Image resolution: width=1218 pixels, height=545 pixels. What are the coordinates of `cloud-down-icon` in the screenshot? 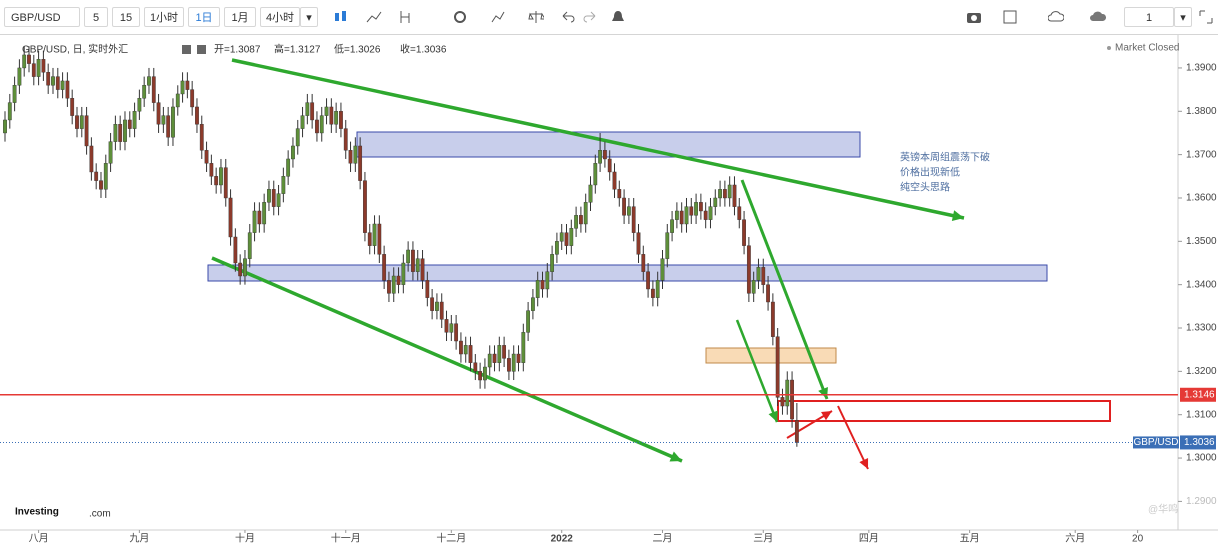 It's located at (1056, 17).